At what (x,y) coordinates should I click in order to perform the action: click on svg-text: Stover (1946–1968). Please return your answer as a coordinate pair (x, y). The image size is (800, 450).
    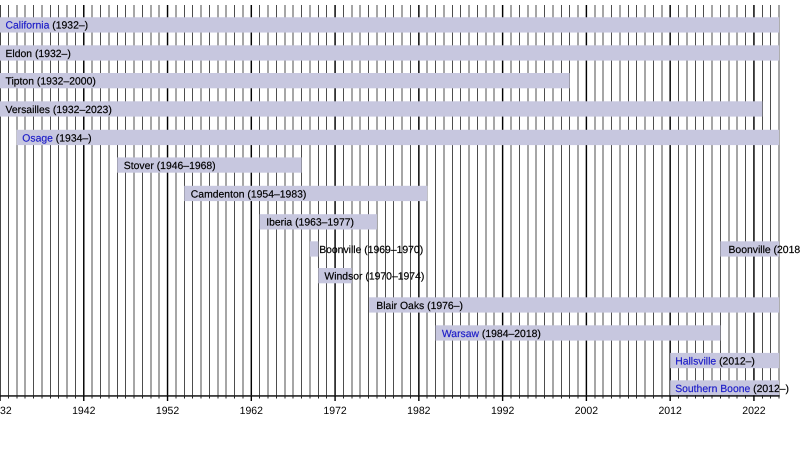
    Looking at the image, I should click on (170, 166).